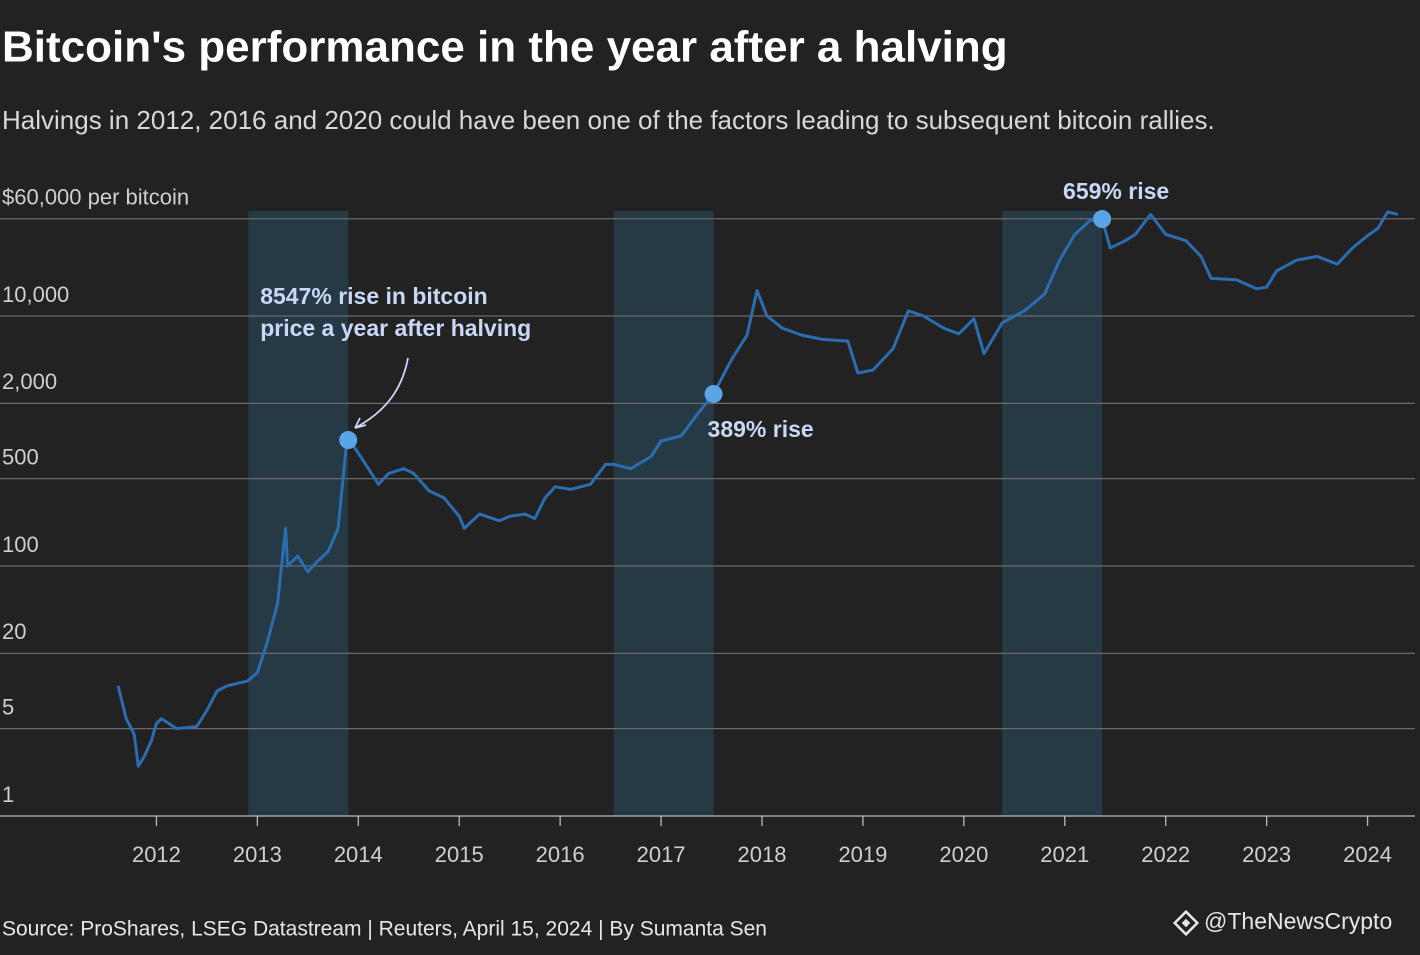 The height and width of the screenshot is (955, 1420). What do you see at coordinates (1165, 854) in the screenshot?
I see `x-tick-label: 2022` at bounding box center [1165, 854].